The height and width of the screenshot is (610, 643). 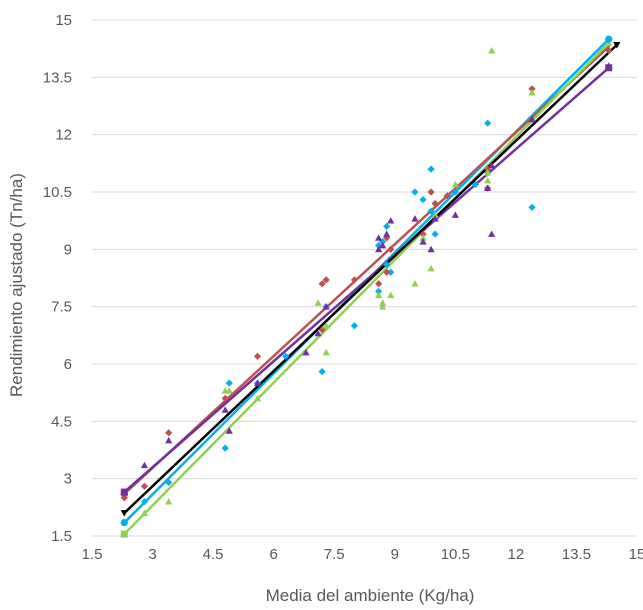 What do you see at coordinates (334, 554) in the screenshot?
I see `x-tick-label: 7.5` at bounding box center [334, 554].